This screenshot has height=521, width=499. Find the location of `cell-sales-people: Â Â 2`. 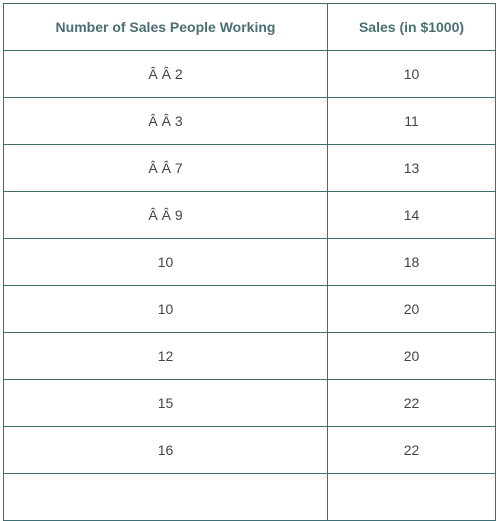

cell-sales-people: Â Â 2 is located at coordinates (165, 74).